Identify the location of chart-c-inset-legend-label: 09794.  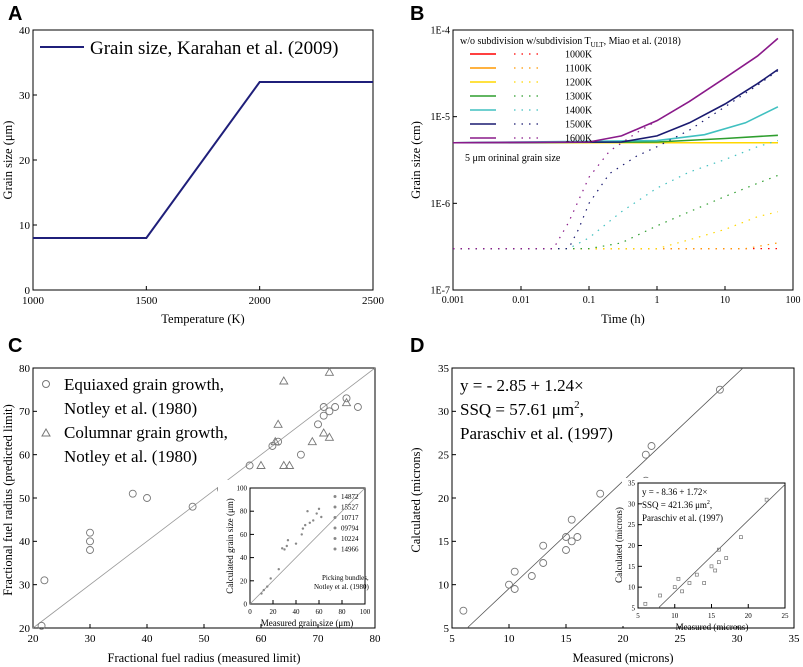
(350, 529).